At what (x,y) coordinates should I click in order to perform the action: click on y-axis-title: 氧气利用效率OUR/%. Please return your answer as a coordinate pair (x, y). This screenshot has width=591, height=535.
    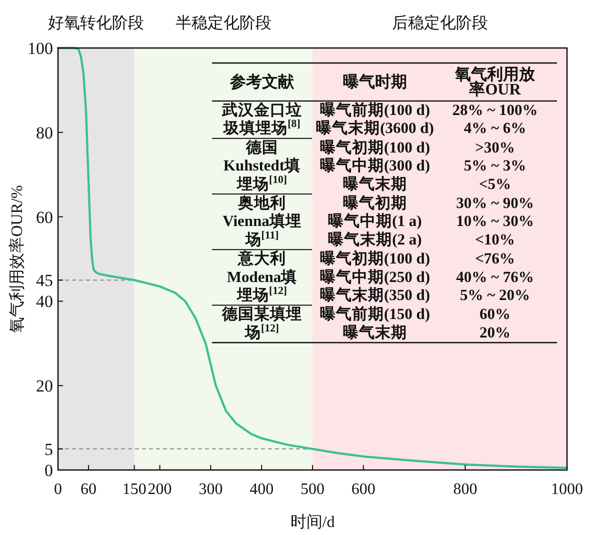
    Looking at the image, I should click on (17, 259).